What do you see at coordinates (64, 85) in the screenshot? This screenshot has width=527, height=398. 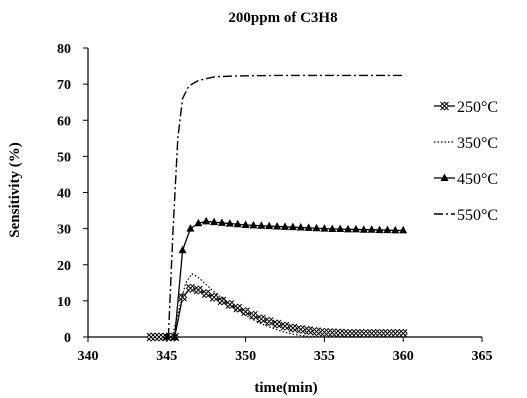 I see `y-tick-label: 70` at bounding box center [64, 85].